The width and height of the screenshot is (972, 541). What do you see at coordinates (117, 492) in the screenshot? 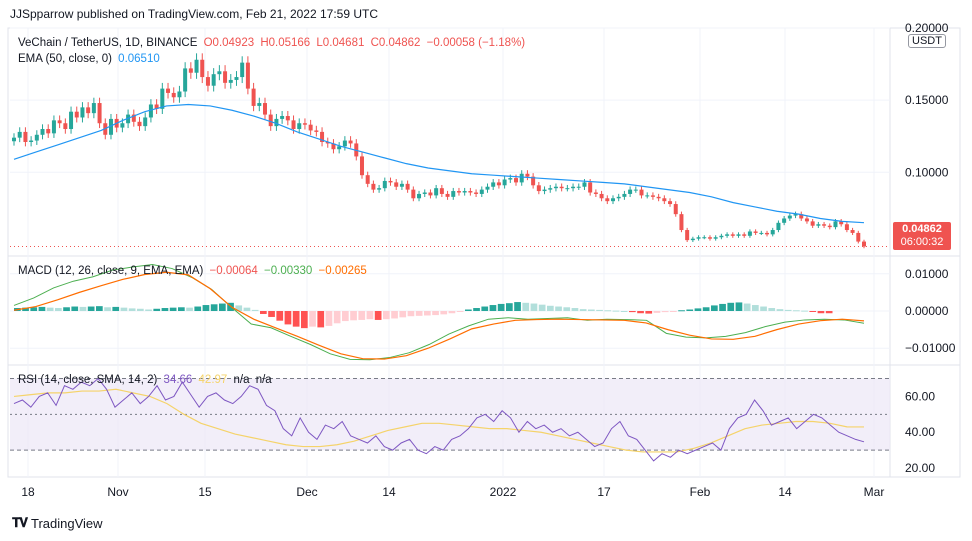
I see `x-tick-label: Nov` at bounding box center [117, 492].